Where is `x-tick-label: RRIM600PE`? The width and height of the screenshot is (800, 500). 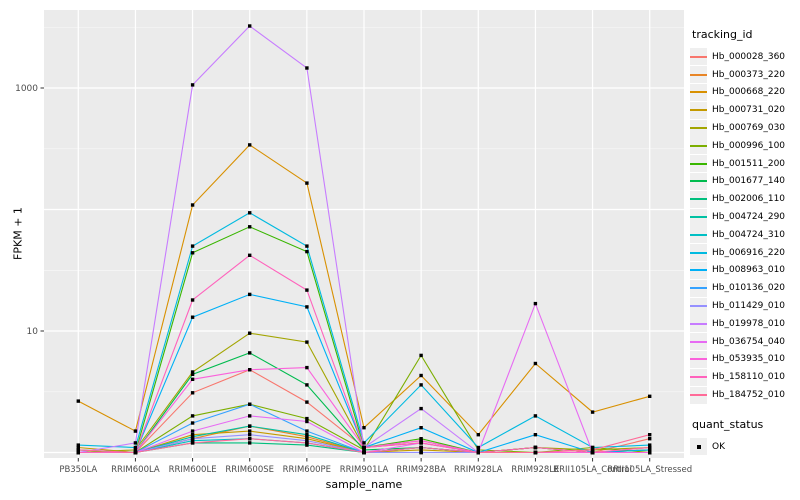 x-tick-label: RRIM600PE is located at coordinates (307, 470).